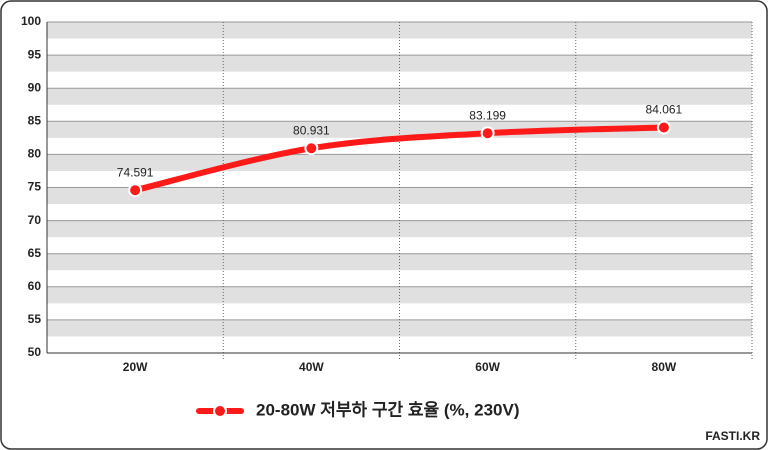  Describe the element at coordinates (35, 253) in the screenshot. I see `y-tick-label: 65` at that location.